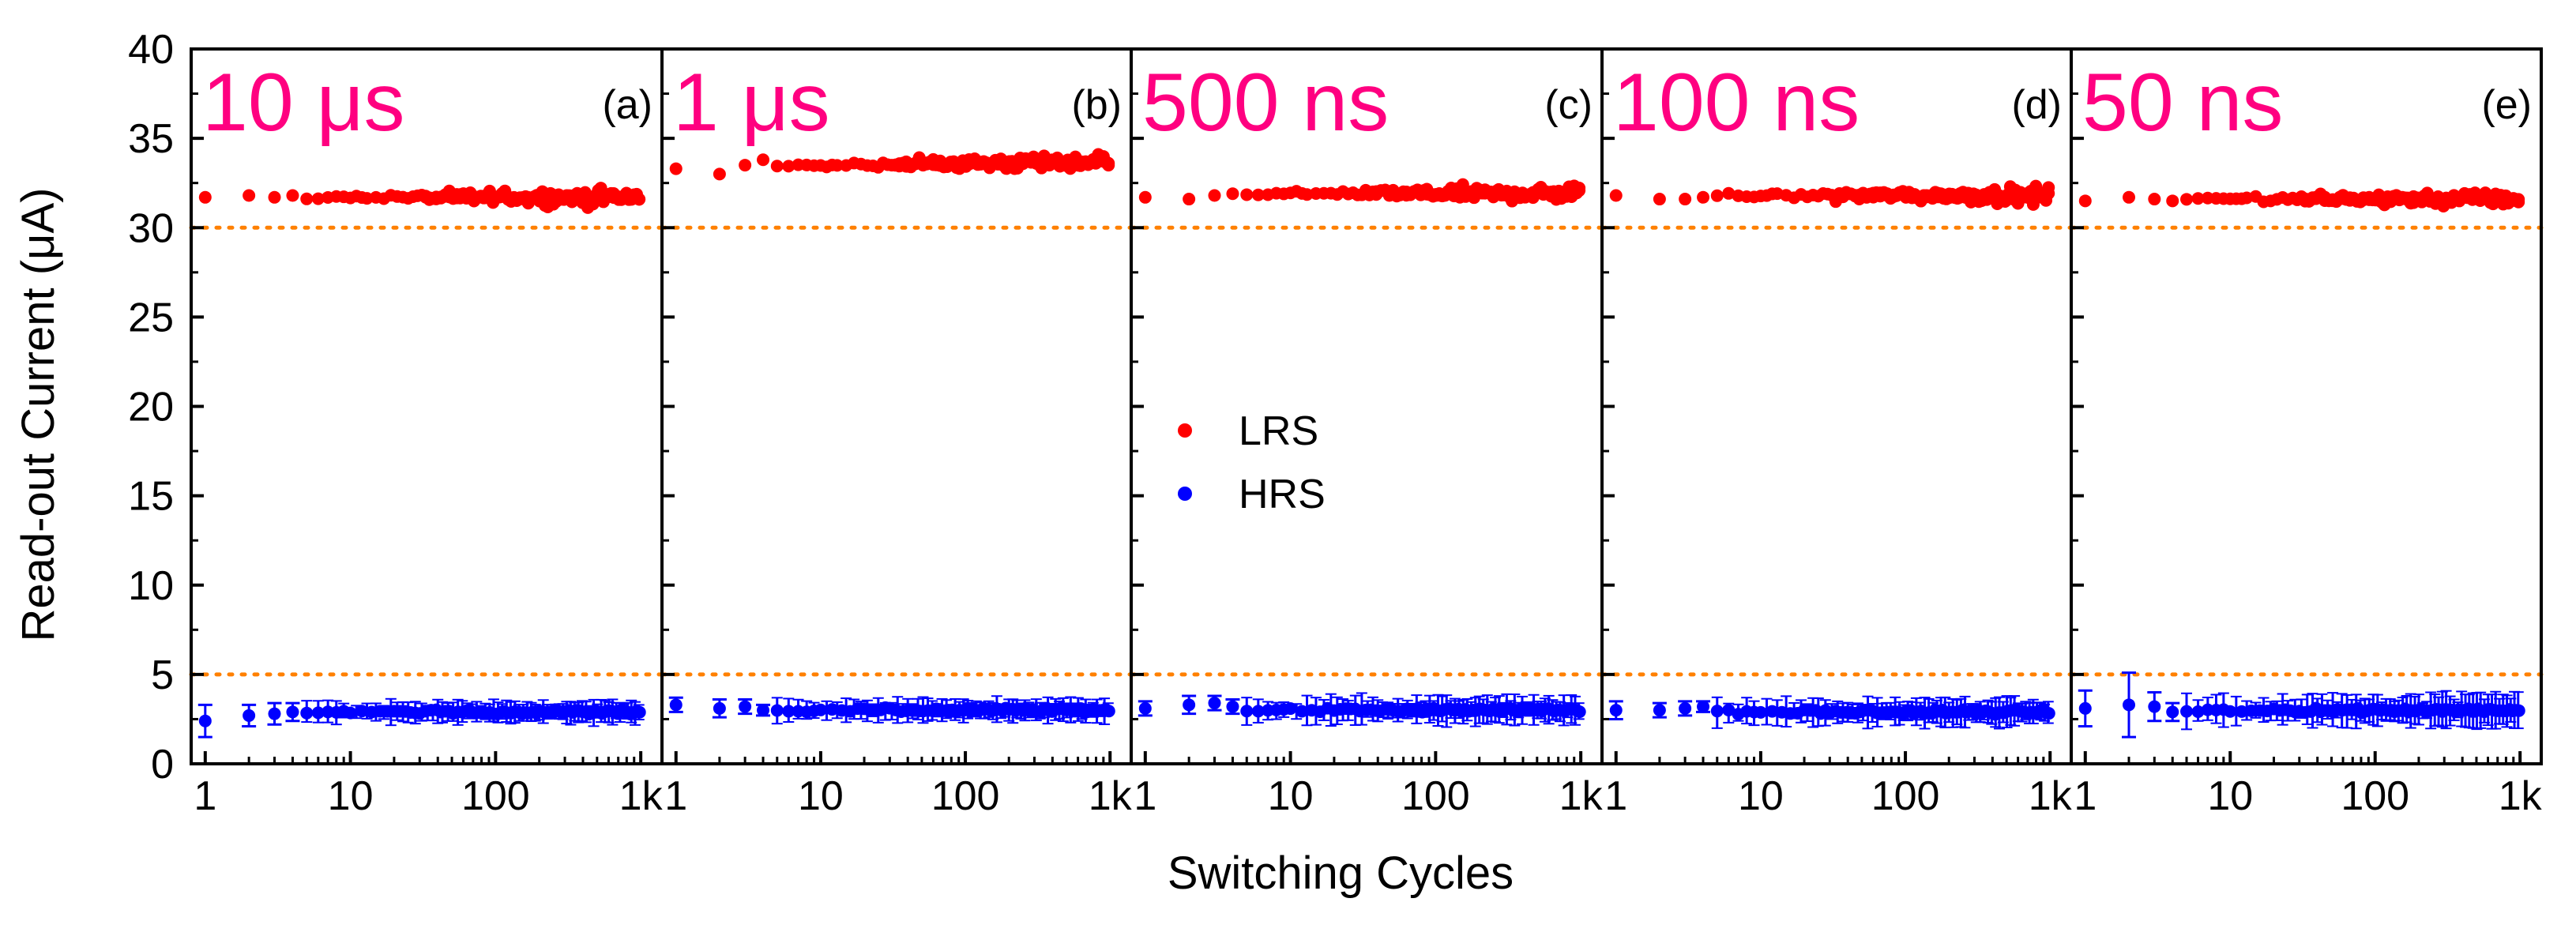 The width and height of the screenshot is (2576, 936). What do you see at coordinates (1837, 454) in the screenshot?
I see `panel-d` at bounding box center [1837, 454].